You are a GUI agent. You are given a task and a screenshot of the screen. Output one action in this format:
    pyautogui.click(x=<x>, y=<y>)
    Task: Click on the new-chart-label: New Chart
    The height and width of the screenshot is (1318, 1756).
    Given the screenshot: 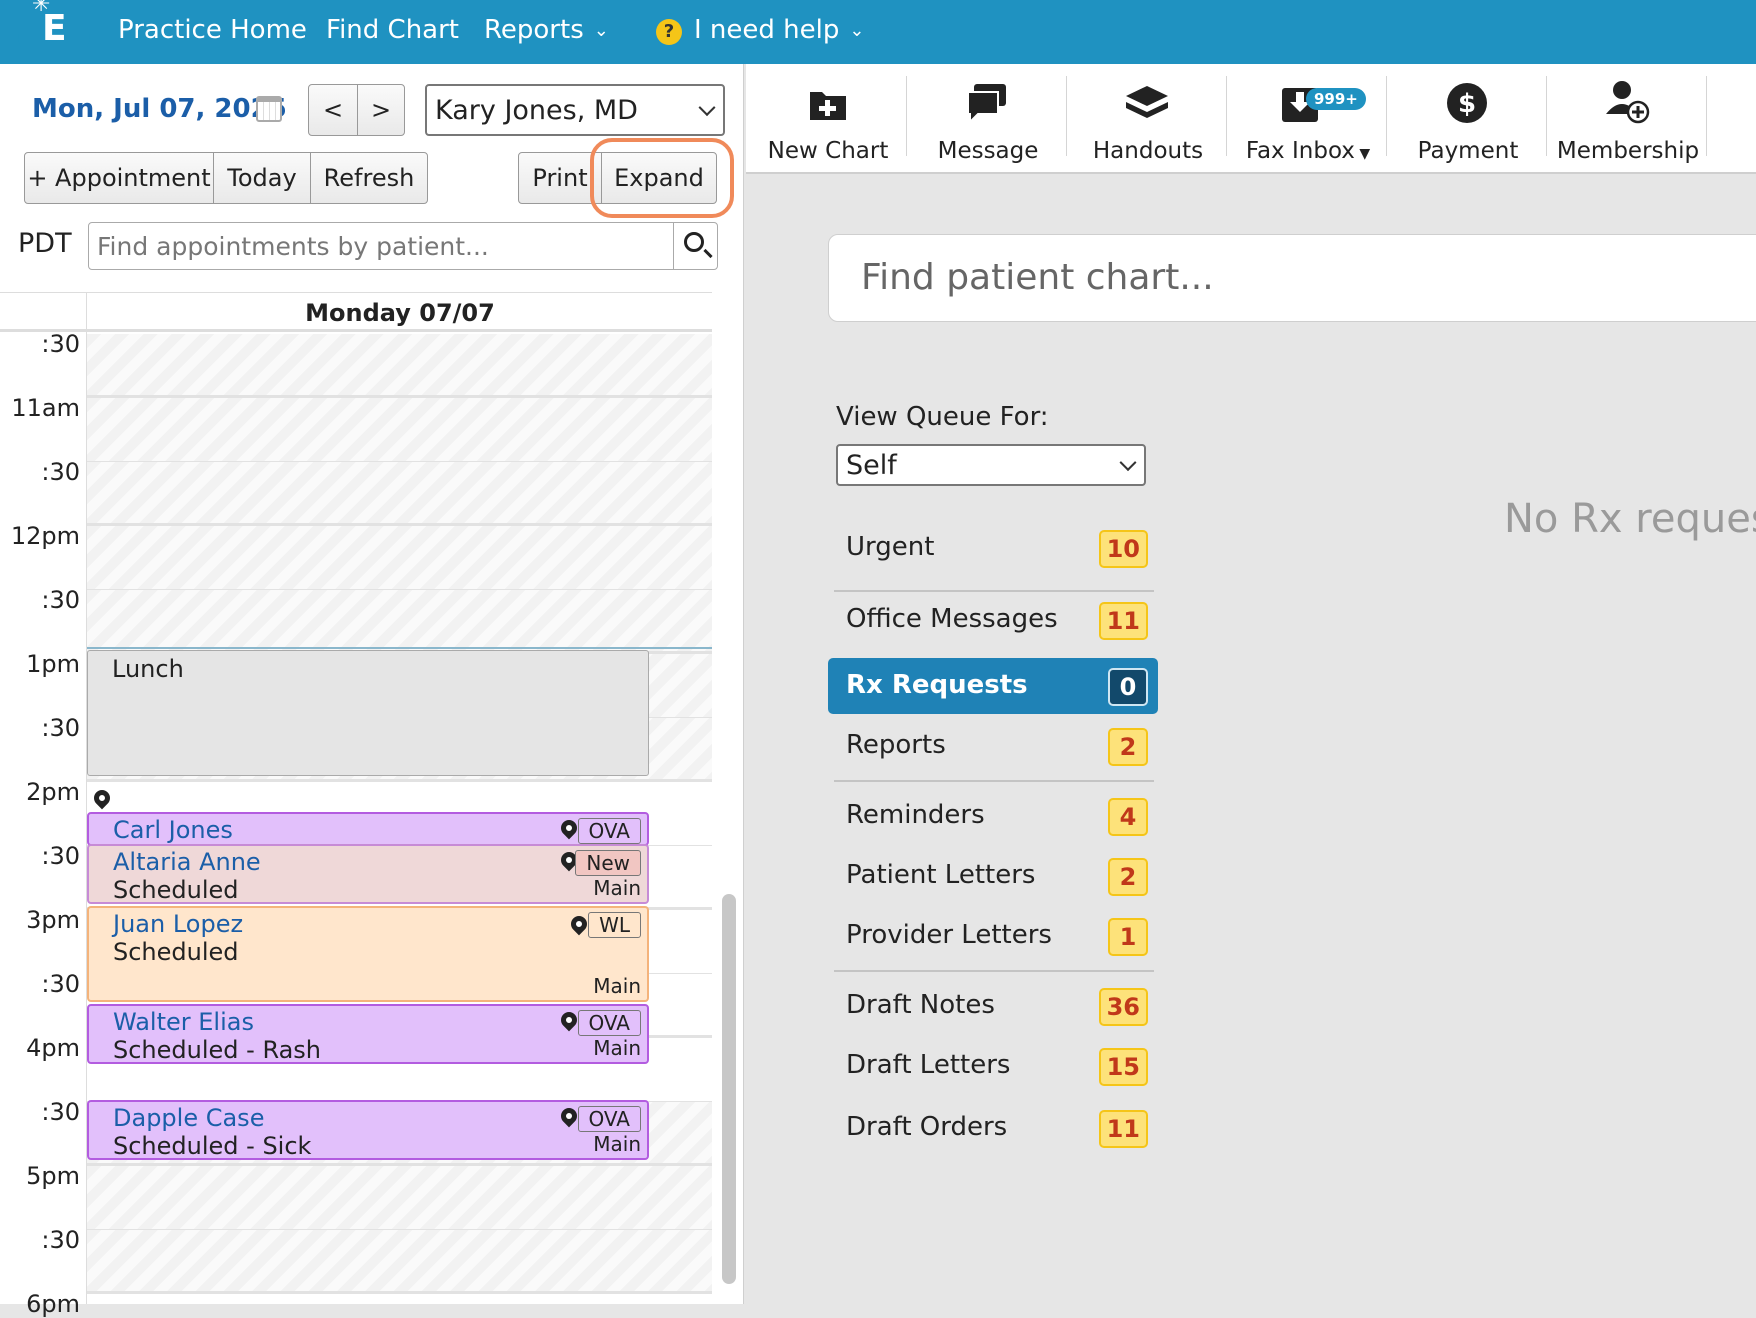 What is the action you would take?
    pyautogui.click(x=828, y=151)
    